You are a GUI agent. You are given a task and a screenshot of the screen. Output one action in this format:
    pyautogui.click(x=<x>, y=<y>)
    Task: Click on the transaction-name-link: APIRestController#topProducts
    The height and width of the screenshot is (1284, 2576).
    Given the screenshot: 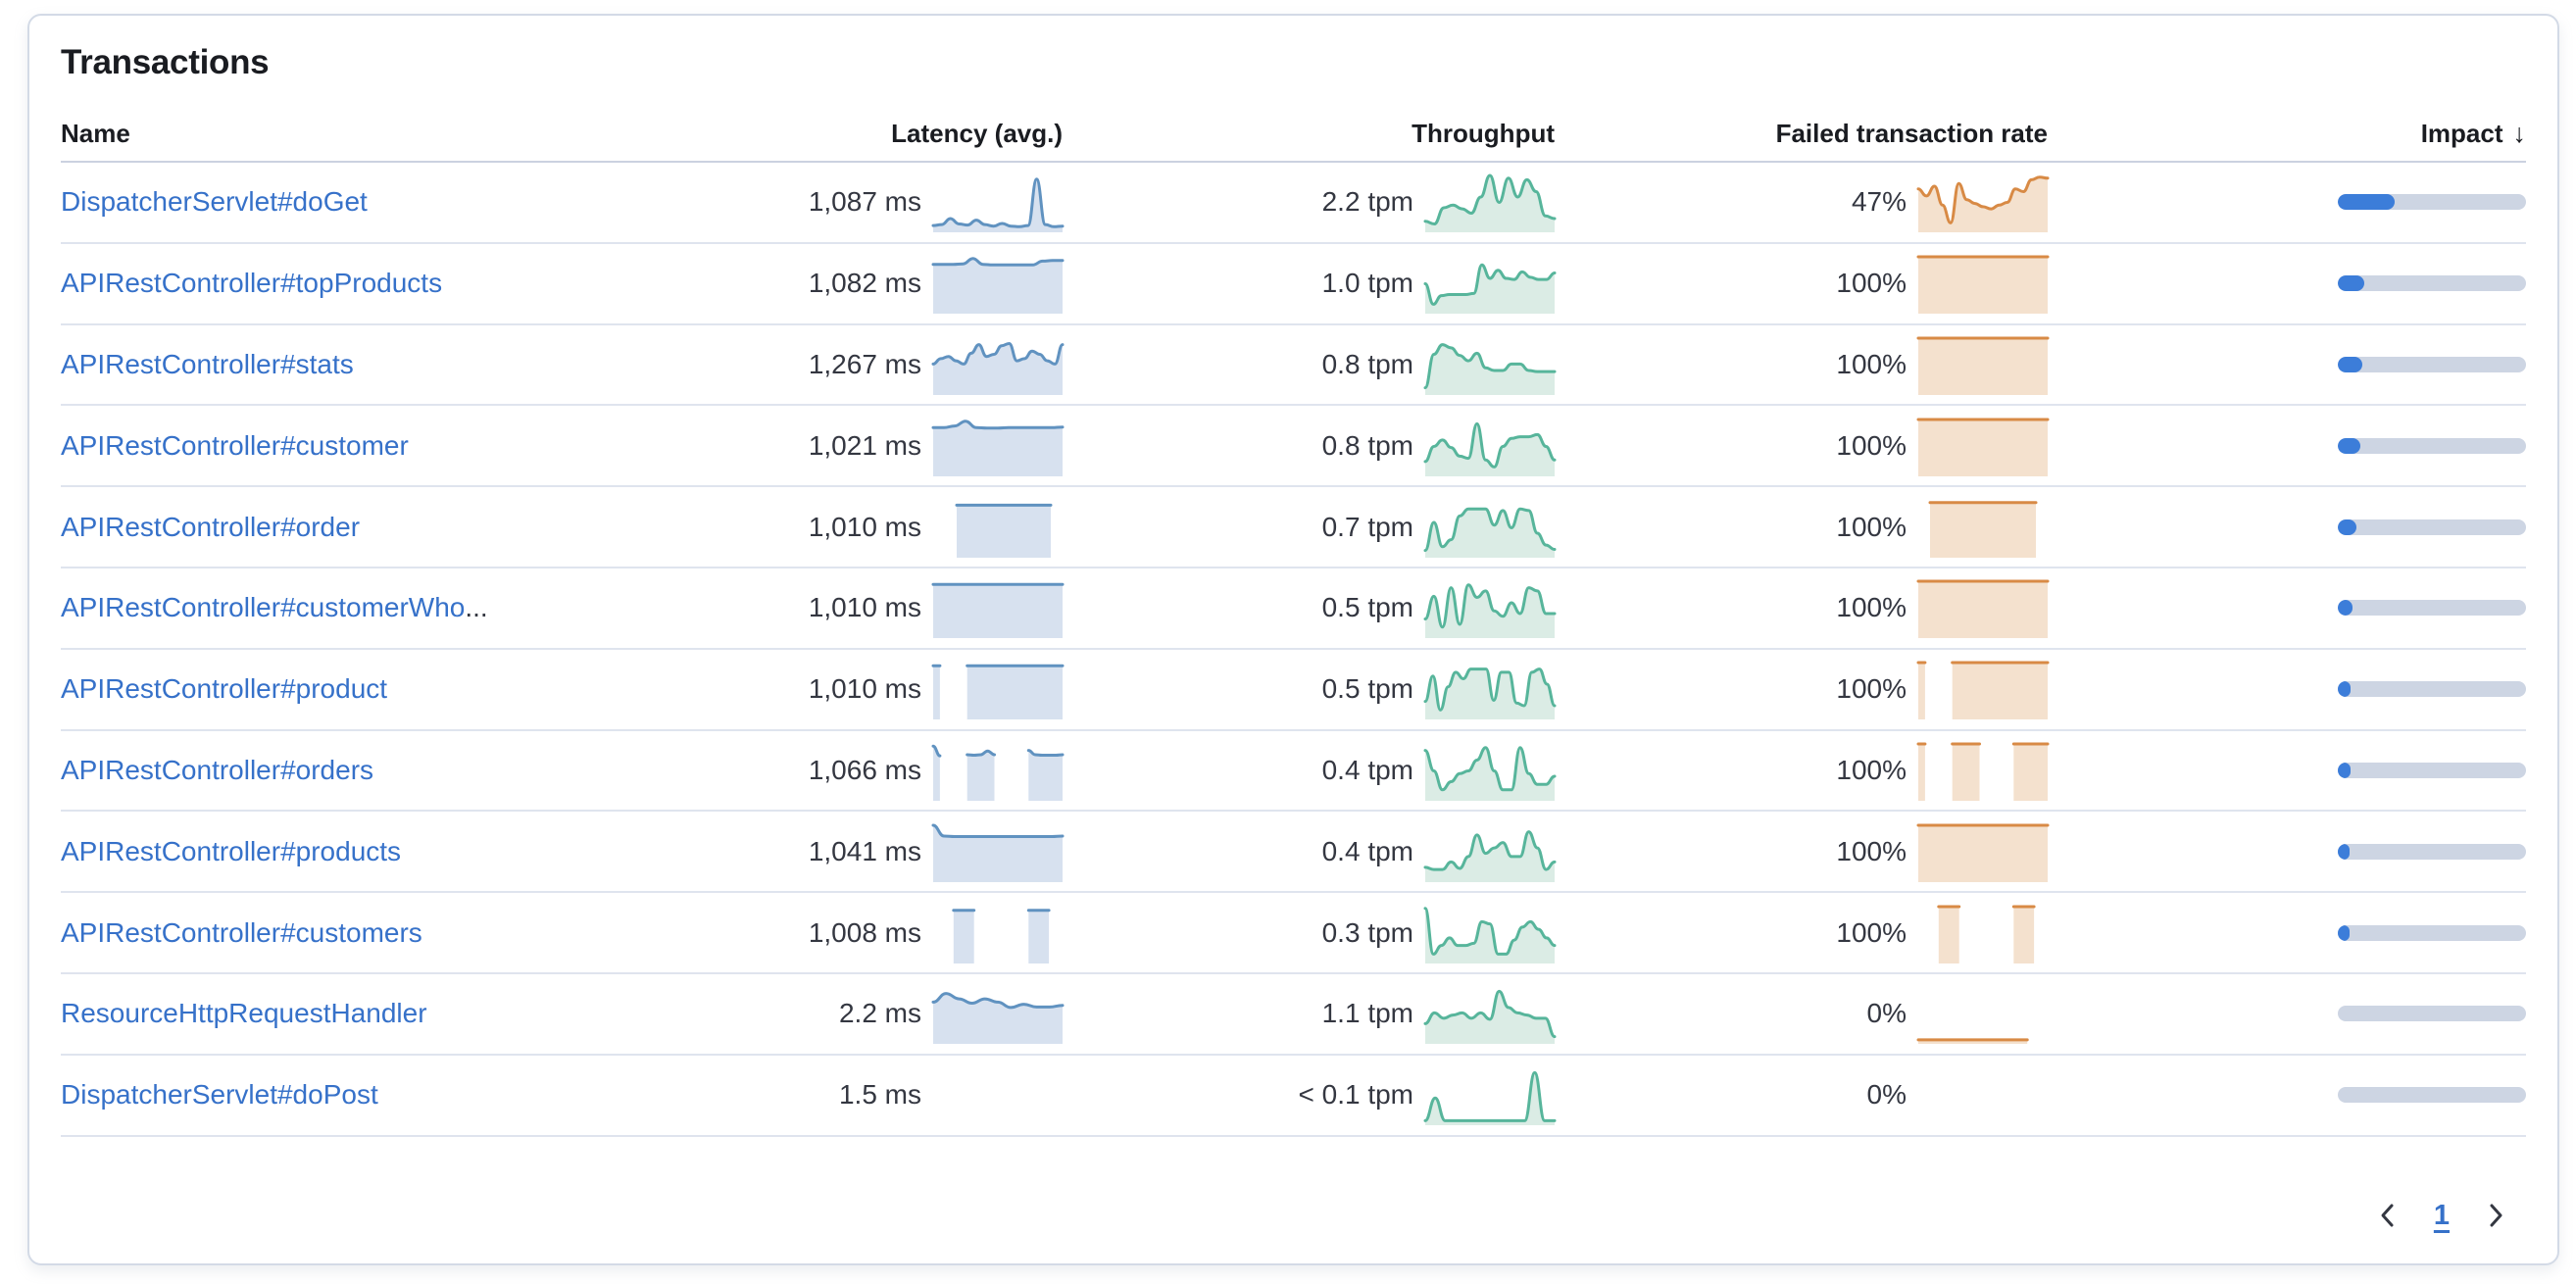 What is the action you would take?
    pyautogui.click(x=252, y=283)
    